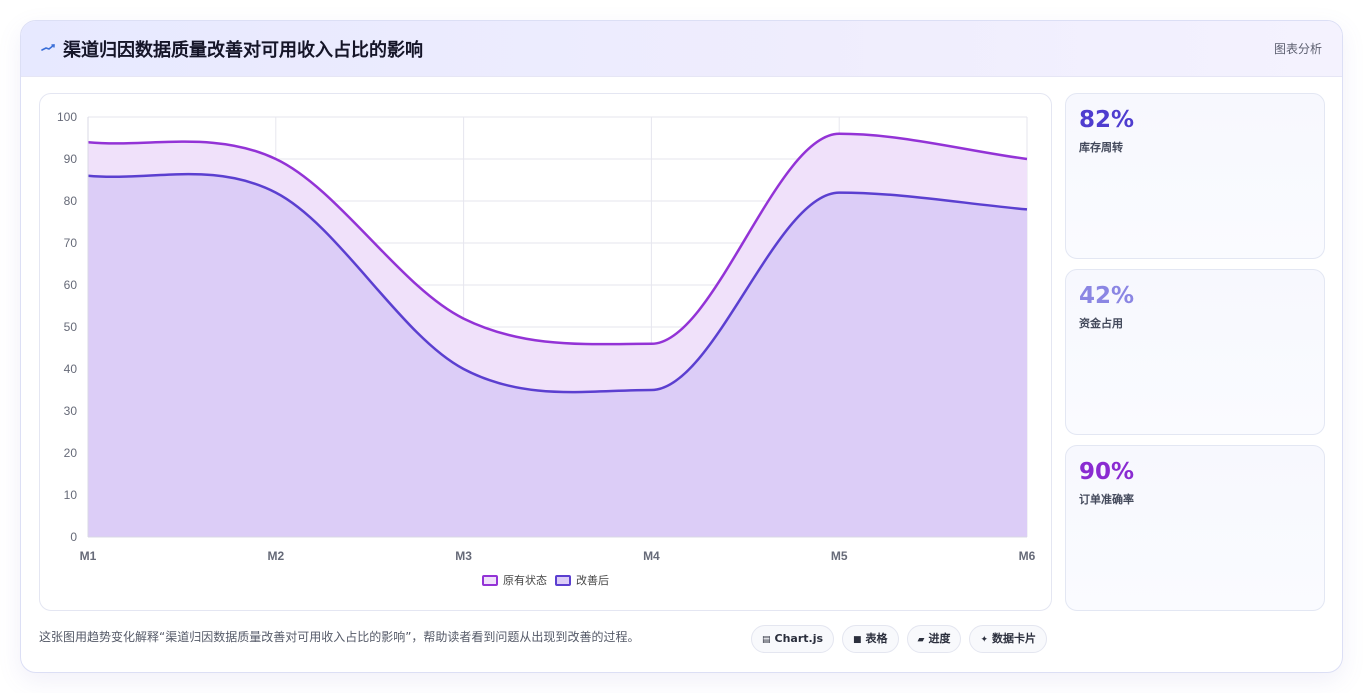 The image size is (1363, 693). I want to click on y-tick-label: 0, so click(73, 537).